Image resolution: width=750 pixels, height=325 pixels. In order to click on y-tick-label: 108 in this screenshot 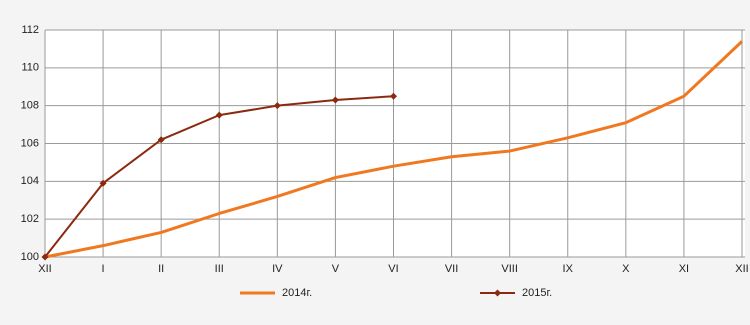, I will do `click(30, 106)`.